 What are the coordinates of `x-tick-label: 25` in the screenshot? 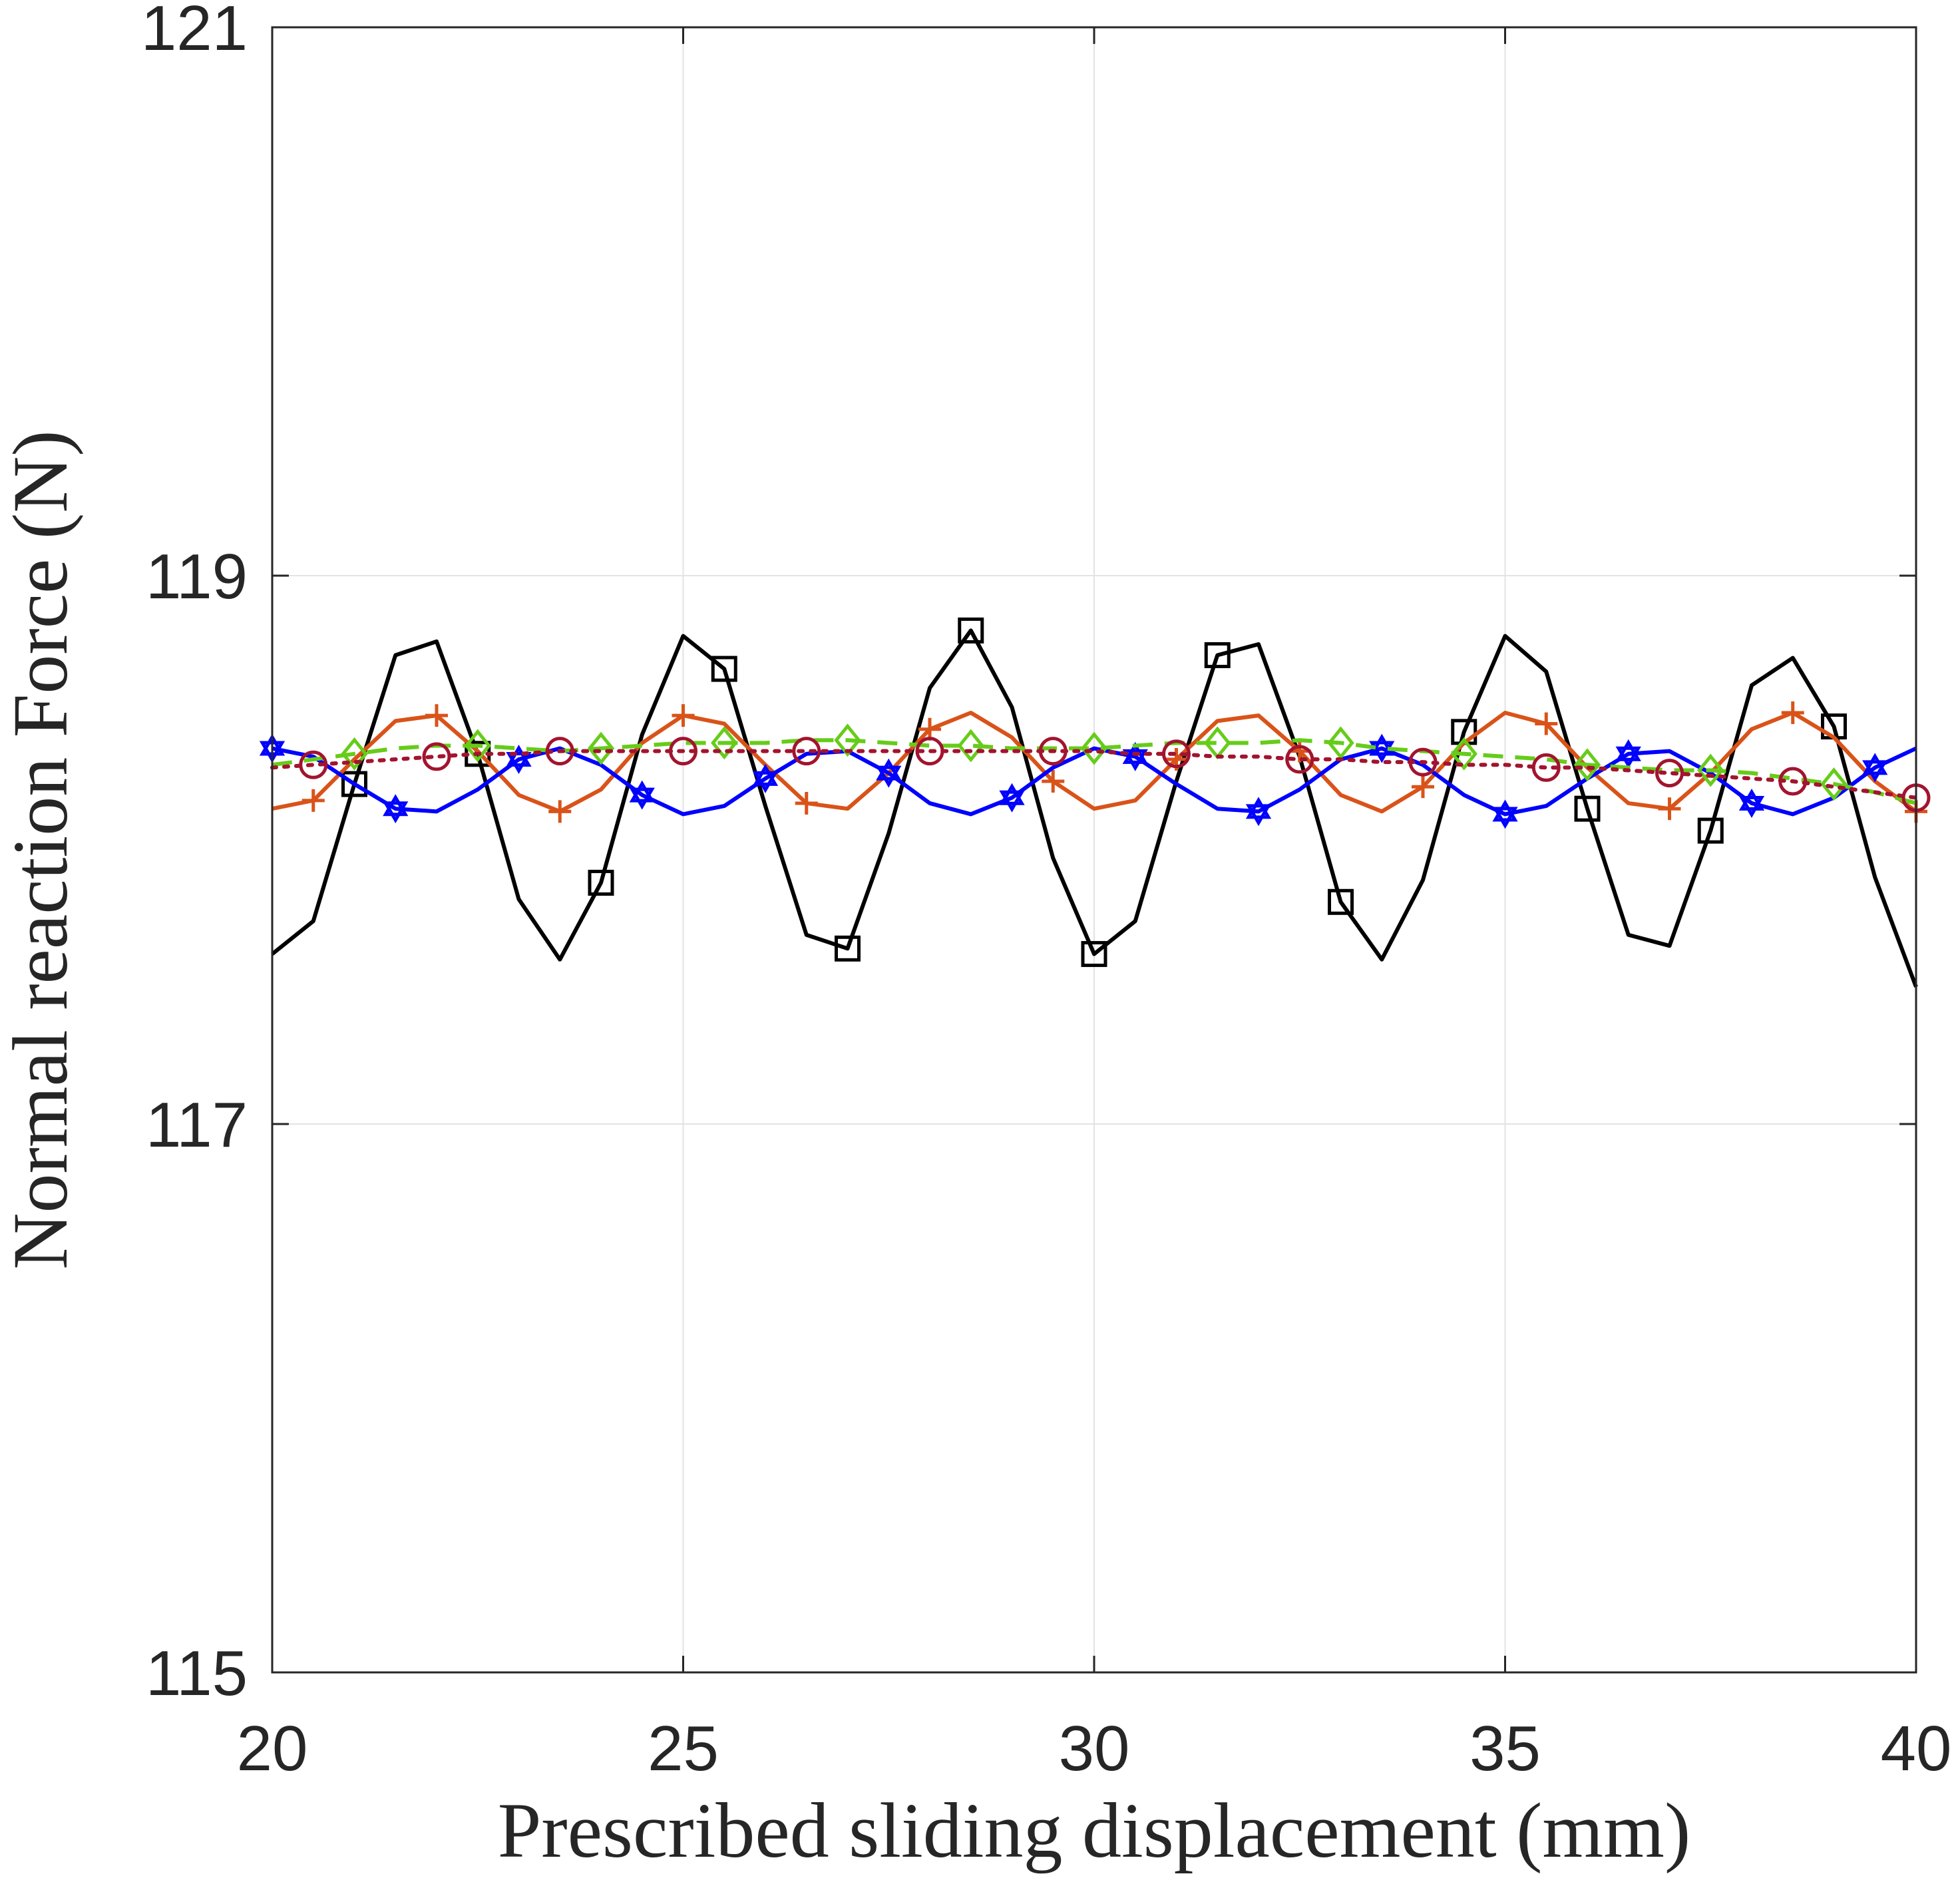 It's located at (683, 1748).